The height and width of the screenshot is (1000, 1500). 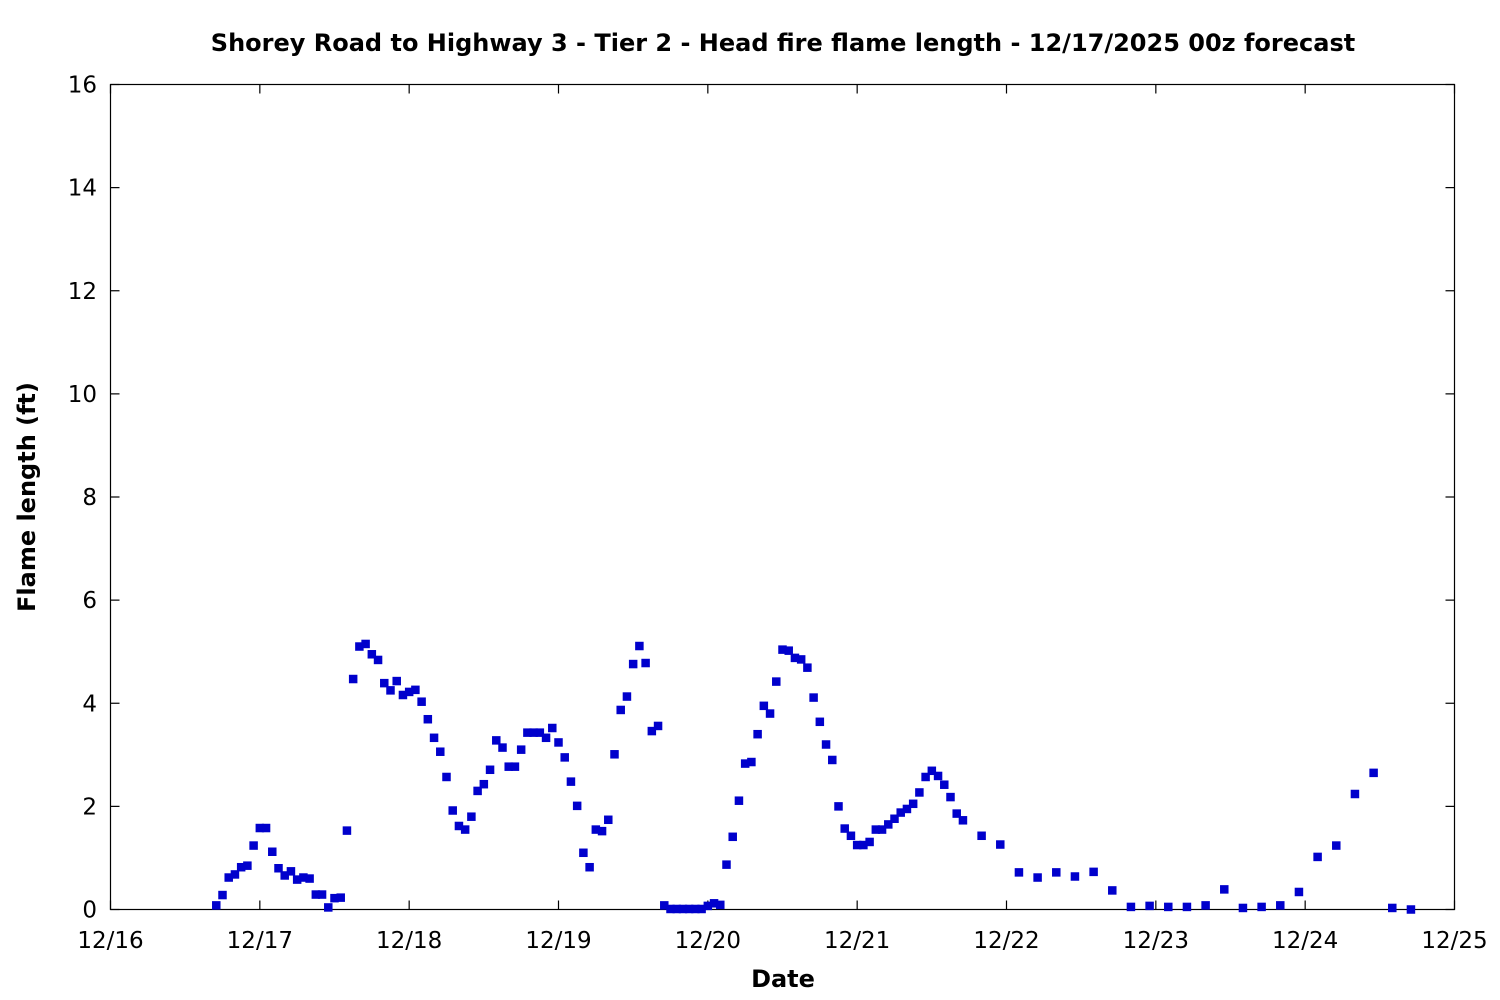 I want to click on x-tick-label: 12/16, so click(x=110, y=941).